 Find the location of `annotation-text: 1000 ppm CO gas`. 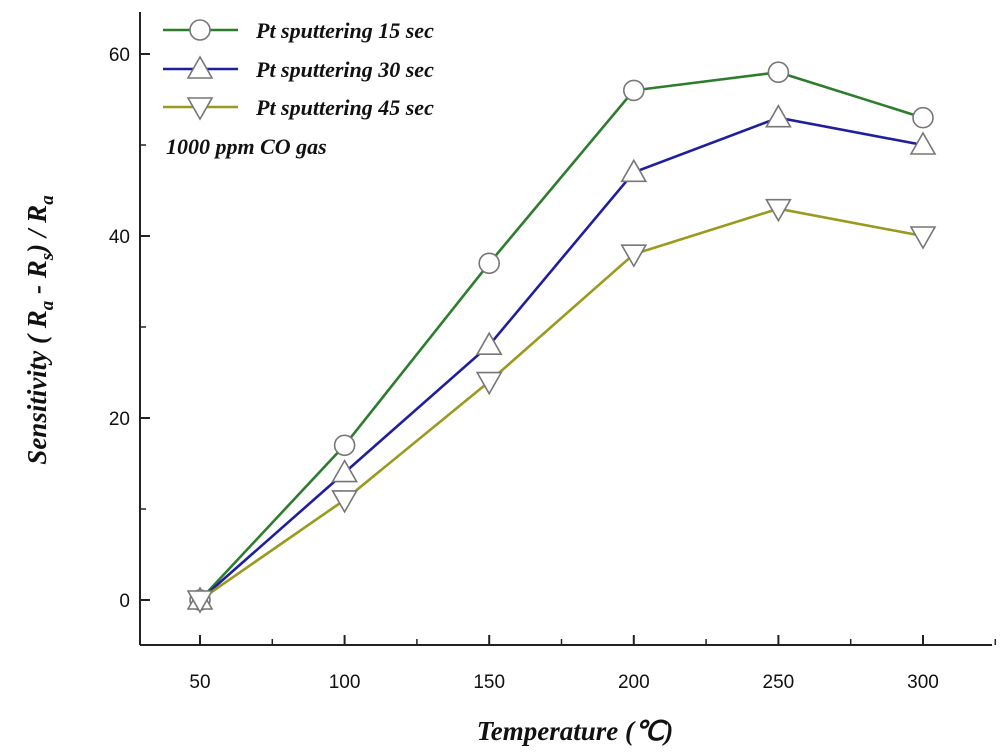

annotation-text: 1000 ppm CO gas is located at coordinates (246, 146).